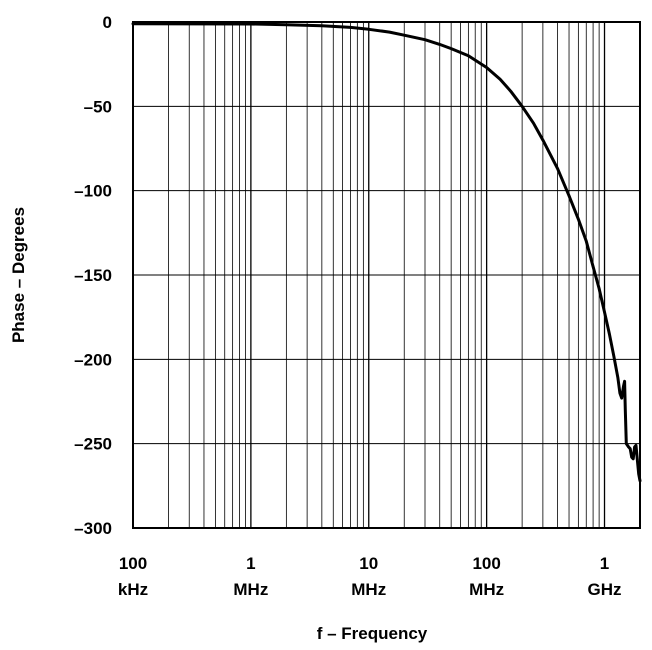 This screenshot has width=652, height=650. I want to click on y-tick-label: –200, so click(93, 359).